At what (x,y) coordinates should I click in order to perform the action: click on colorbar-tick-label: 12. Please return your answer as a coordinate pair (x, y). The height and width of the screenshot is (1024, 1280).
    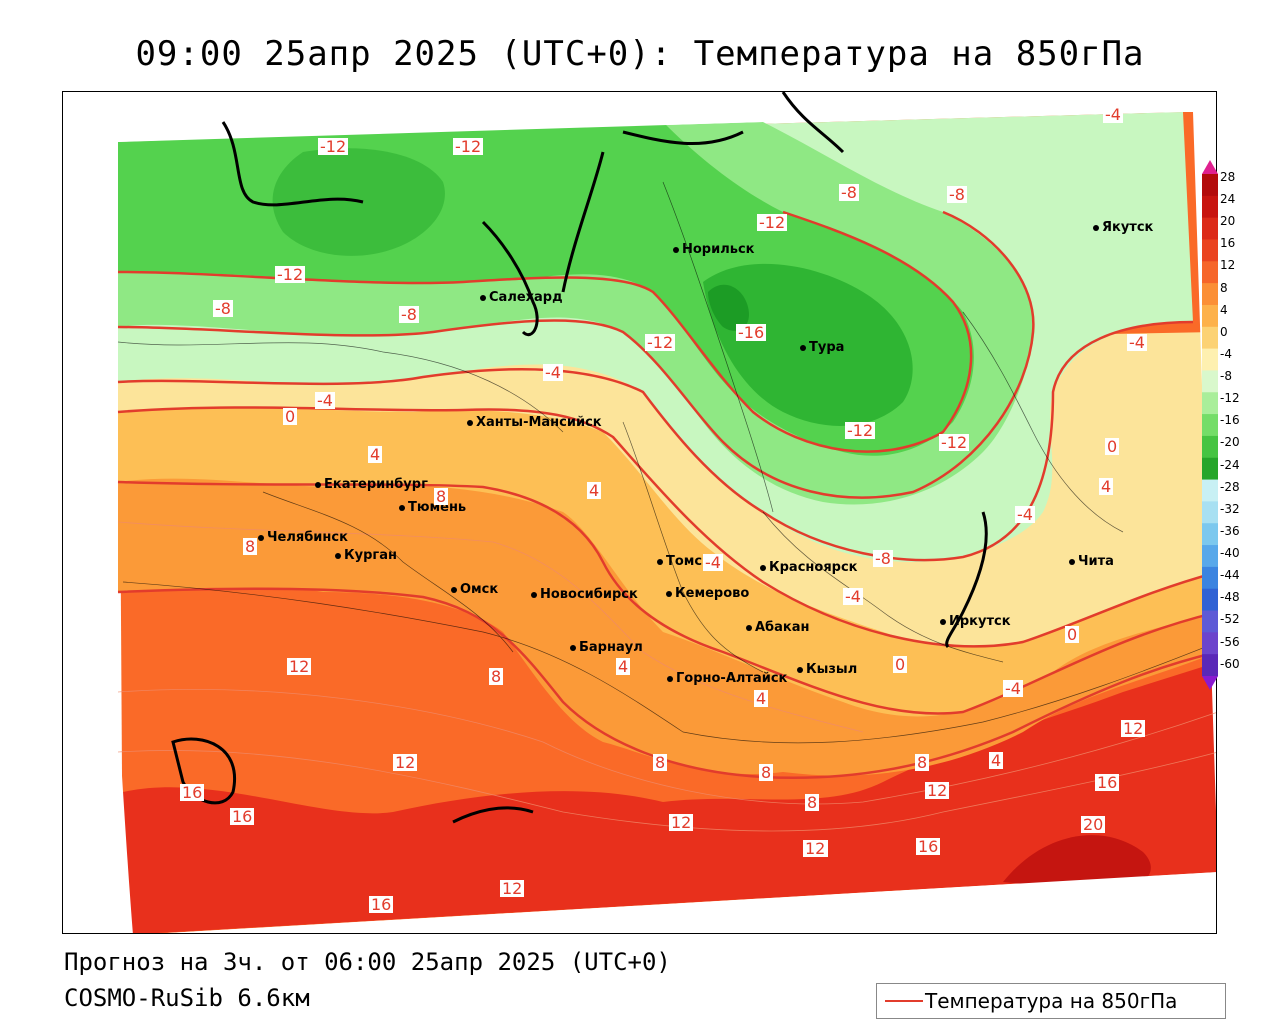
    Looking at the image, I should click on (1228, 265).